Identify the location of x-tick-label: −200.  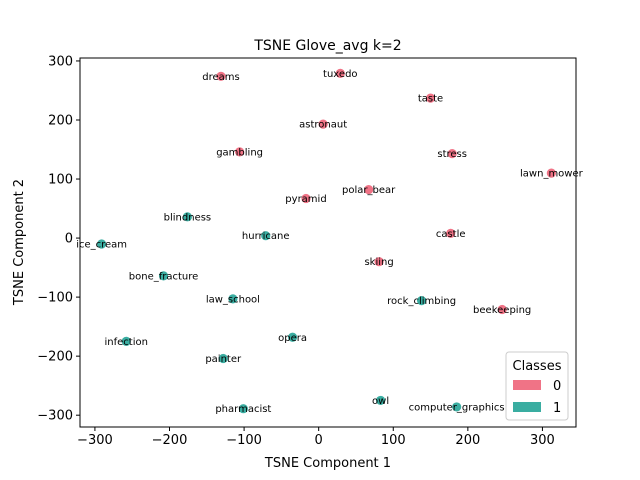
(170, 440).